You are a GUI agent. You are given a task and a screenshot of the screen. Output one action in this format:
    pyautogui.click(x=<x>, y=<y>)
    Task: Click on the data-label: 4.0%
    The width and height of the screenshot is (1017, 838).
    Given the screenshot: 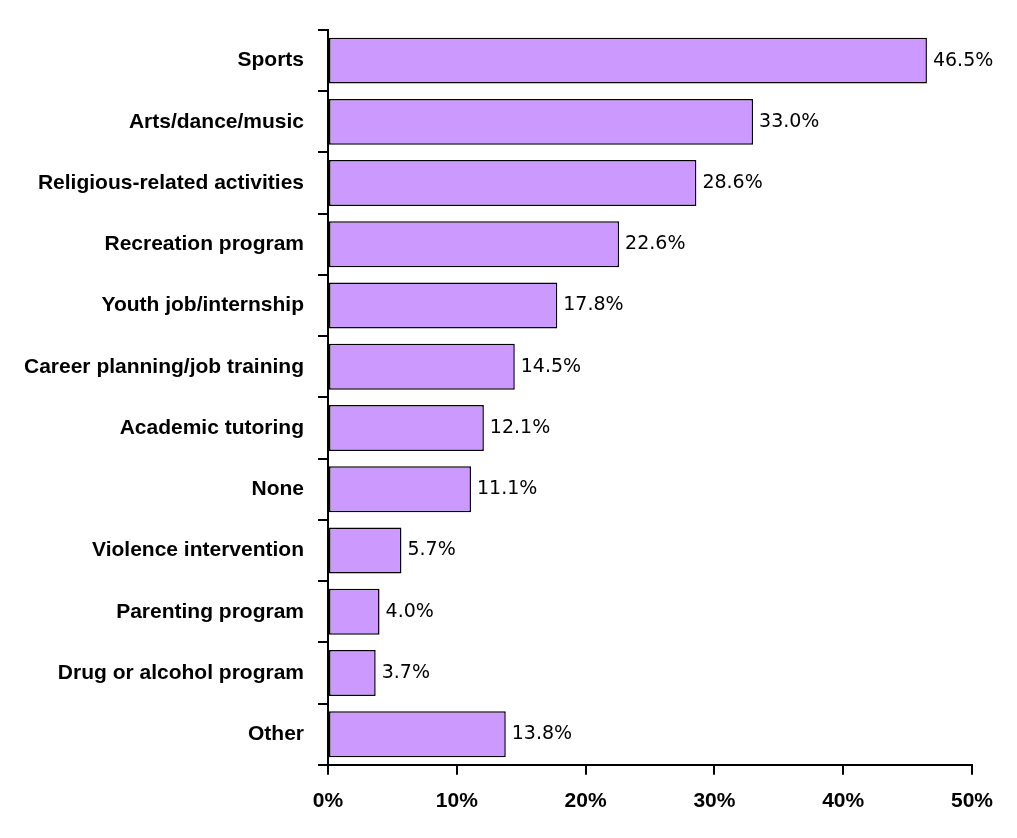 What is the action you would take?
    pyautogui.click(x=409, y=609)
    